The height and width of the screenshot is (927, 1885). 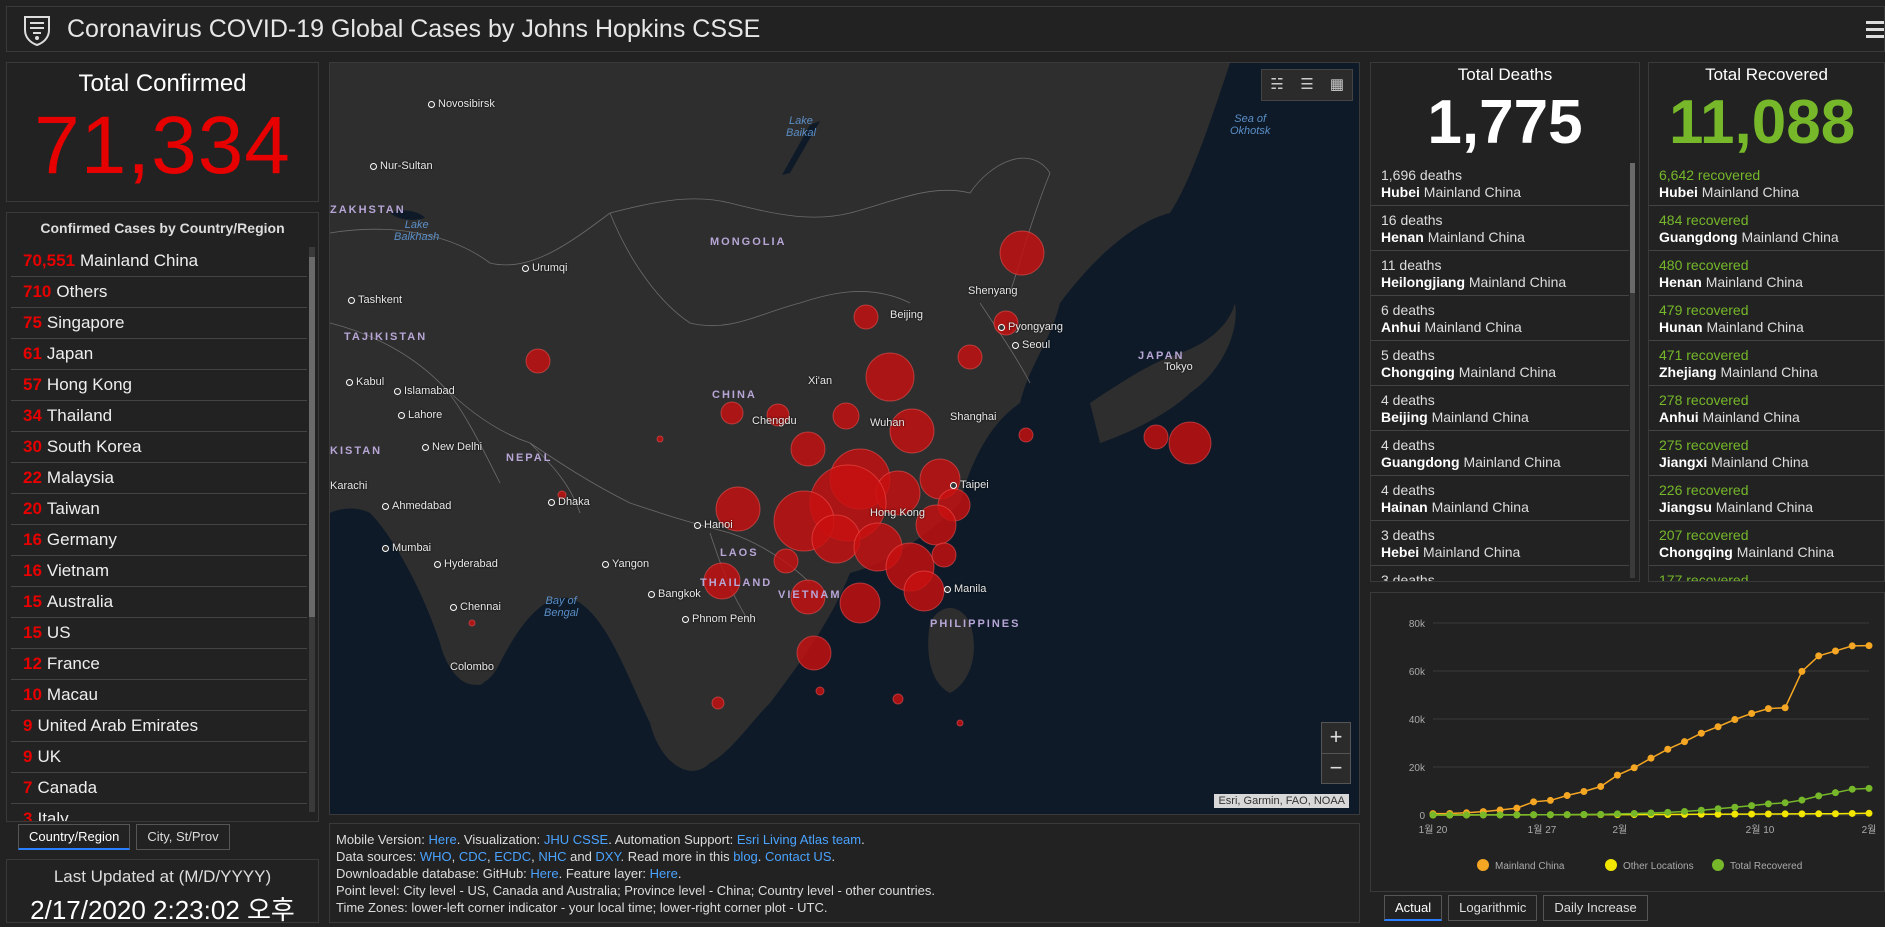 I want to click on tab-logarithmic: Logarithmic, so click(x=1493, y=908).